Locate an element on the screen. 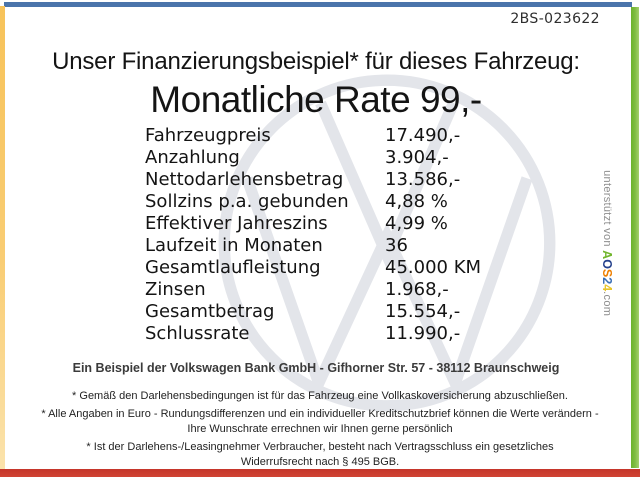  row-value: 11.990,- is located at coordinates (423, 333).